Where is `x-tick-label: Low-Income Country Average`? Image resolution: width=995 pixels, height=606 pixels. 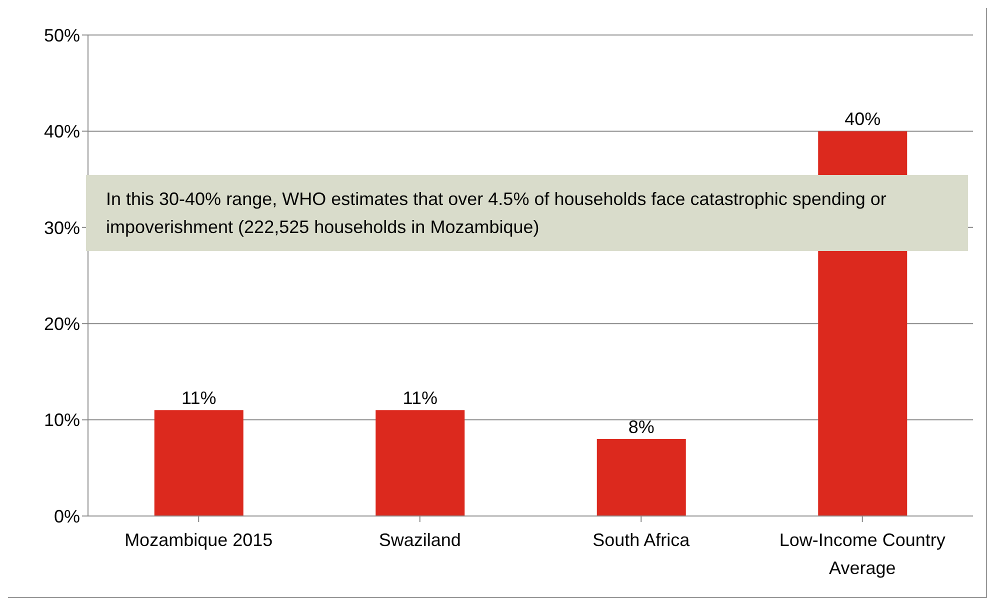 x-tick-label: Low-Income Country Average is located at coordinates (862, 554).